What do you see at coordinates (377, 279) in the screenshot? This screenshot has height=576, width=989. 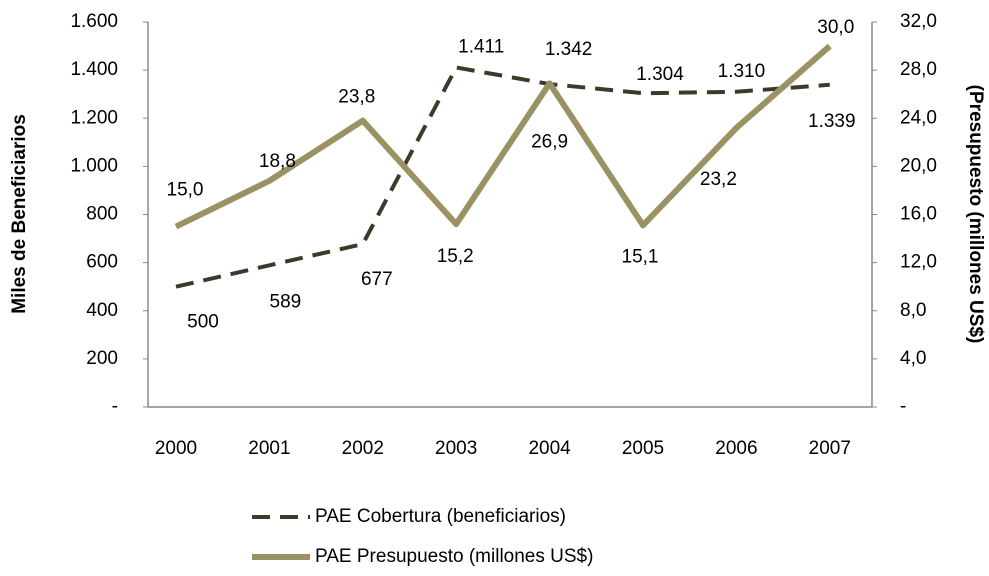 I see `data-label: 677` at bounding box center [377, 279].